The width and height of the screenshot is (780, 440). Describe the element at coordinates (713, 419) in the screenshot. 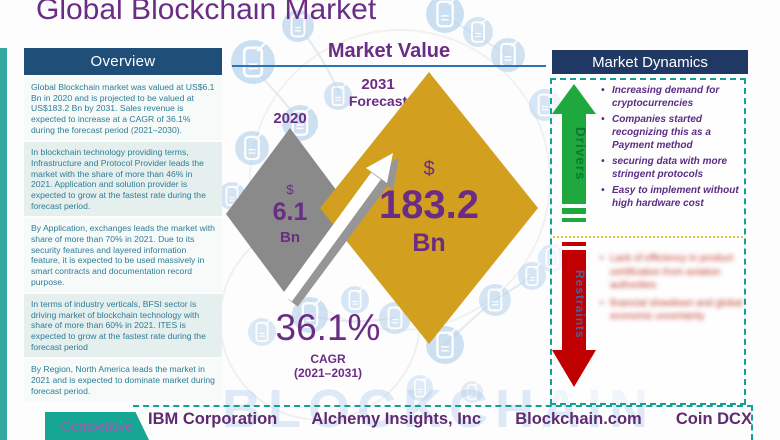

I see `company-name: Coin DCX` at that location.